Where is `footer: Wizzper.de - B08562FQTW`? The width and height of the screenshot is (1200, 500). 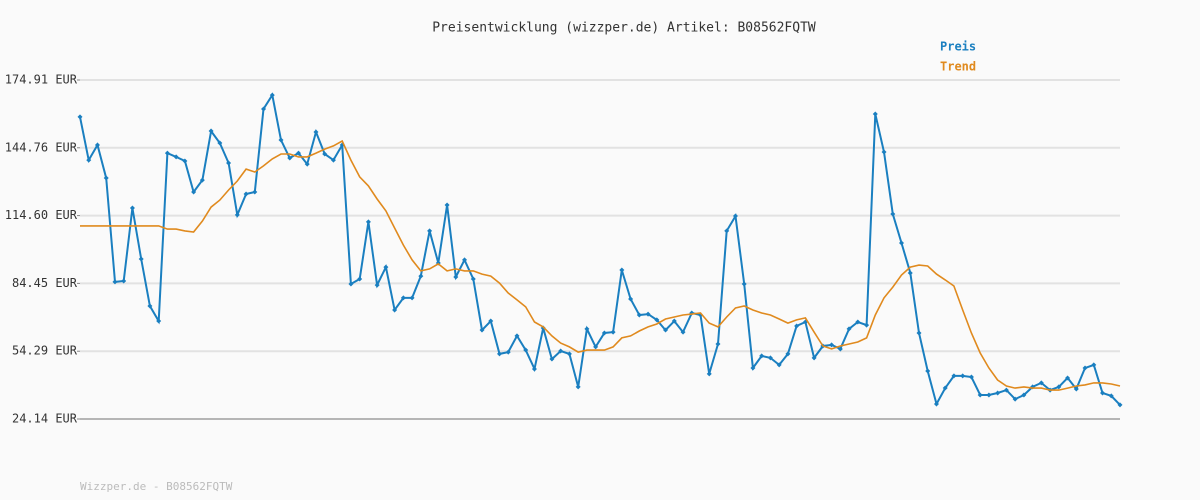
footer: Wizzper.de - B08562FQTW is located at coordinates (156, 486).